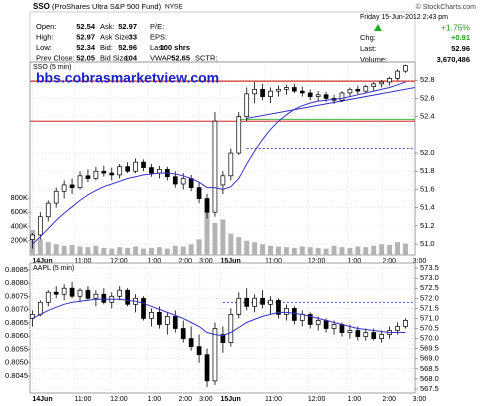 This screenshot has height=406, width=480. Describe the element at coordinates (158, 47) in the screenshot. I see `quote-label: Last:` at that location.